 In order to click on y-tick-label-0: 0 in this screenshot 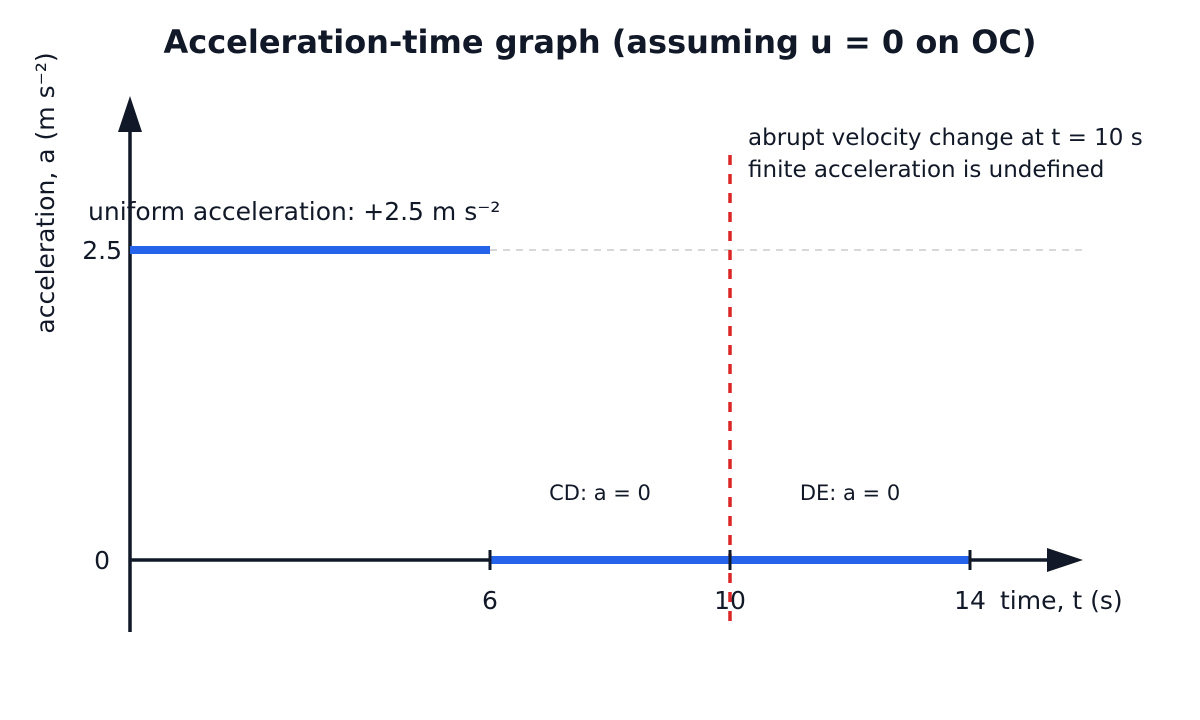, I will do `click(102, 560)`.